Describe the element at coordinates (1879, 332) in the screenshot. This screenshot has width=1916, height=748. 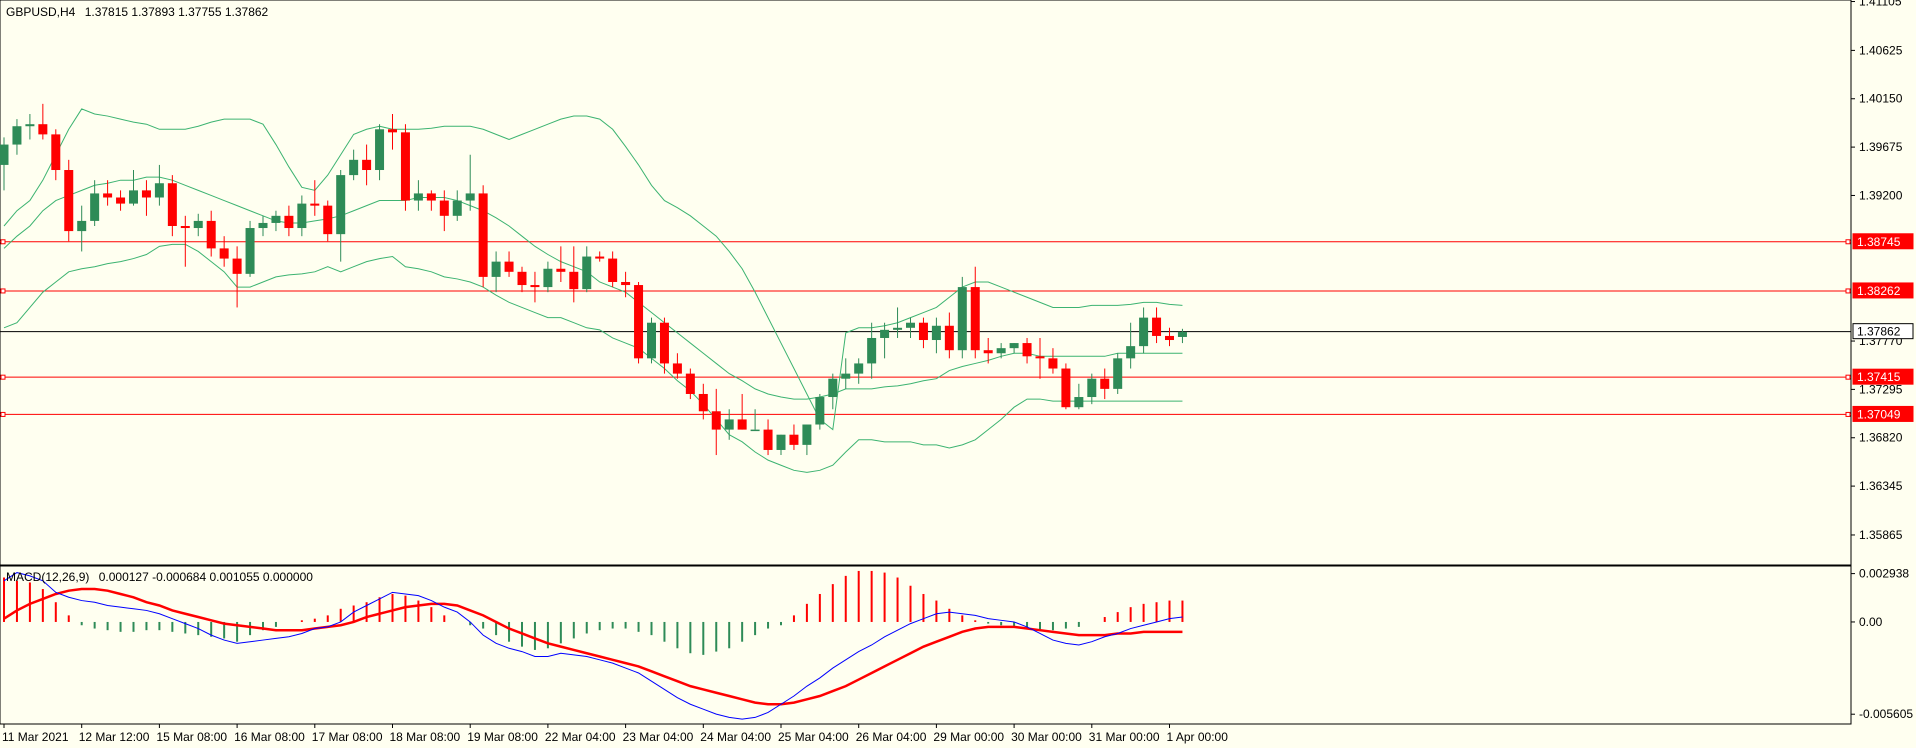
I see `current-price-tag-label: 1.37862` at that location.